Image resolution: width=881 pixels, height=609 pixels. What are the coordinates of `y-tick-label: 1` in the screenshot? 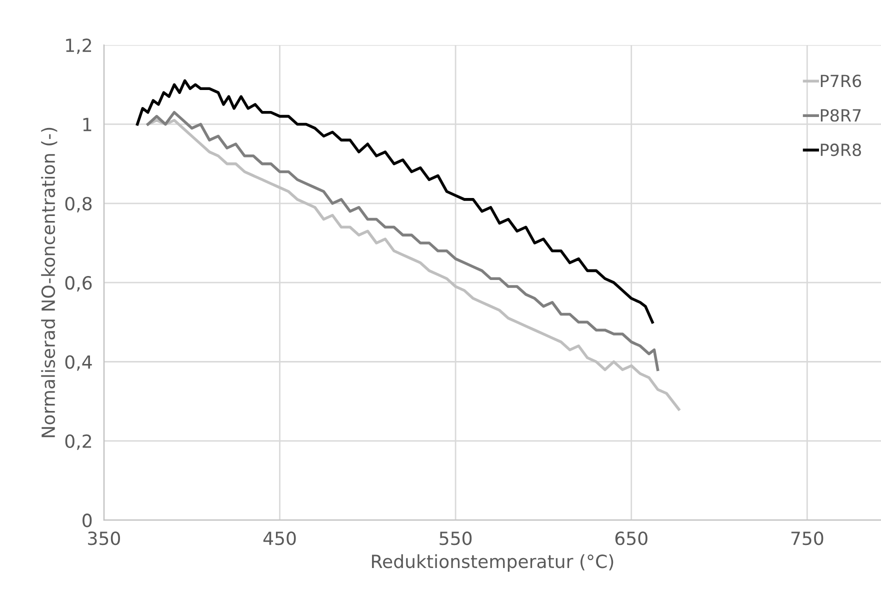 It's located at (87, 125).